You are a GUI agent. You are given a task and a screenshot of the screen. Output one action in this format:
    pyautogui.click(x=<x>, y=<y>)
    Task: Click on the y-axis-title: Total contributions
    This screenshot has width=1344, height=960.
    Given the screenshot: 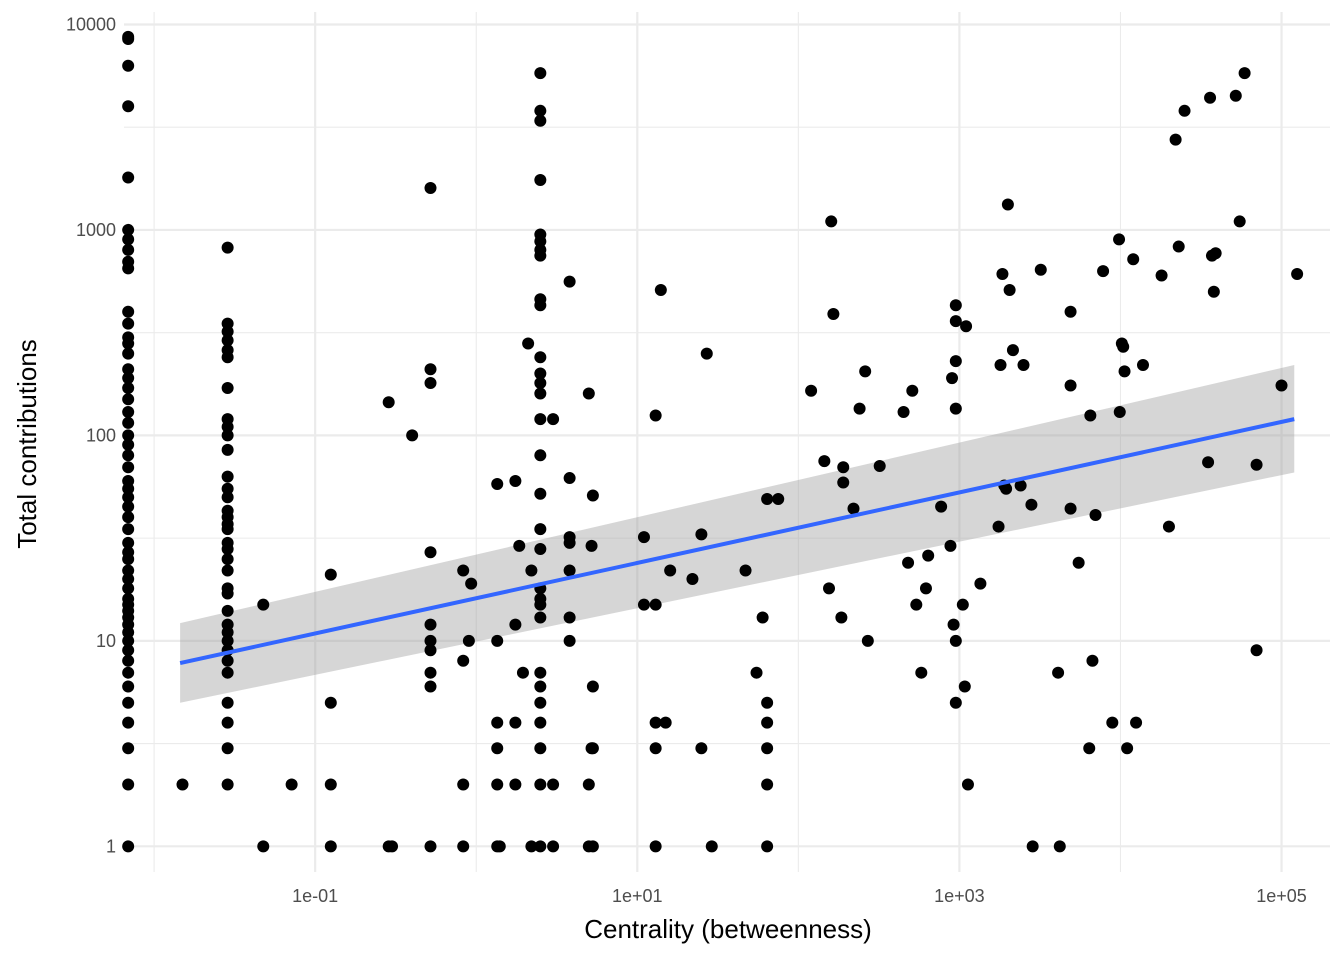 What is the action you would take?
    pyautogui.click(x=27, y=444)
    